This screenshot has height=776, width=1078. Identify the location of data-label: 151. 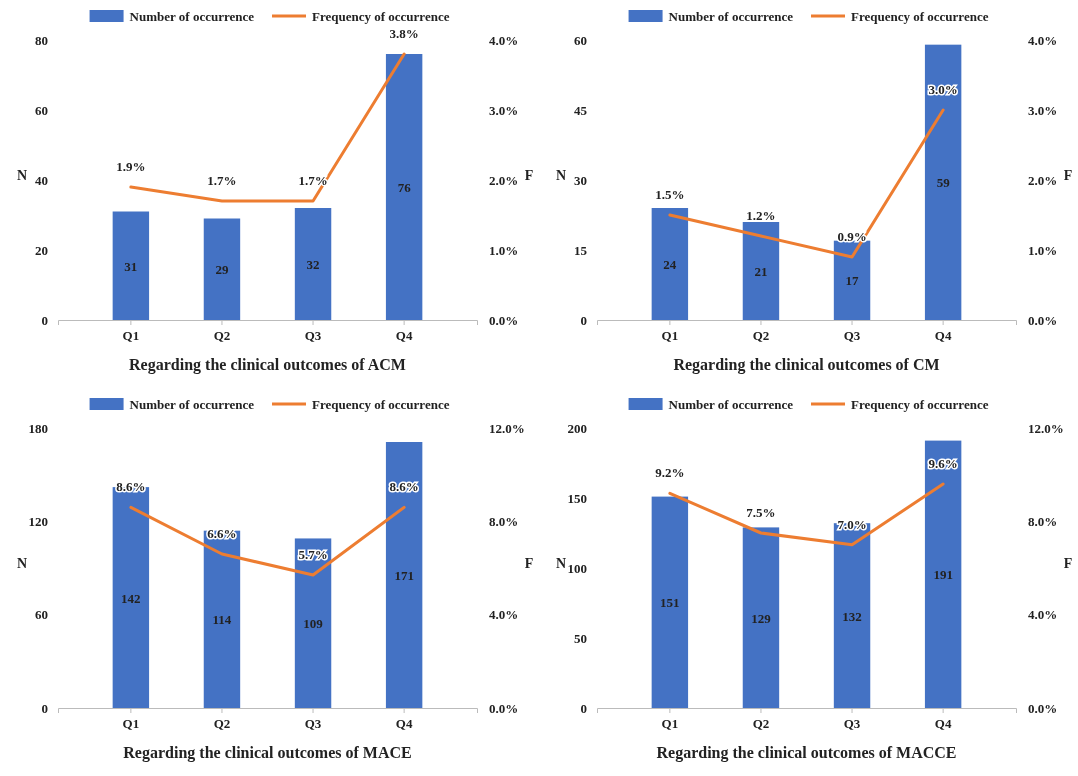
(670, 603).